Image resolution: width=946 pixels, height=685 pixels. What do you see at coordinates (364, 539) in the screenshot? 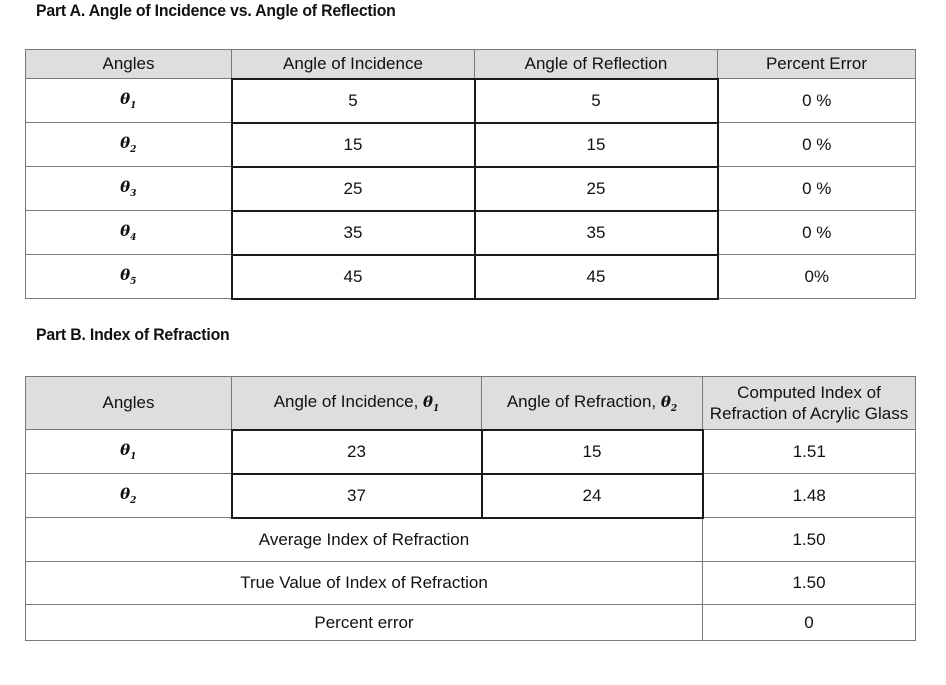
I see `average-index-label: Average Index of Refraction` at bounding box center [364, 539].